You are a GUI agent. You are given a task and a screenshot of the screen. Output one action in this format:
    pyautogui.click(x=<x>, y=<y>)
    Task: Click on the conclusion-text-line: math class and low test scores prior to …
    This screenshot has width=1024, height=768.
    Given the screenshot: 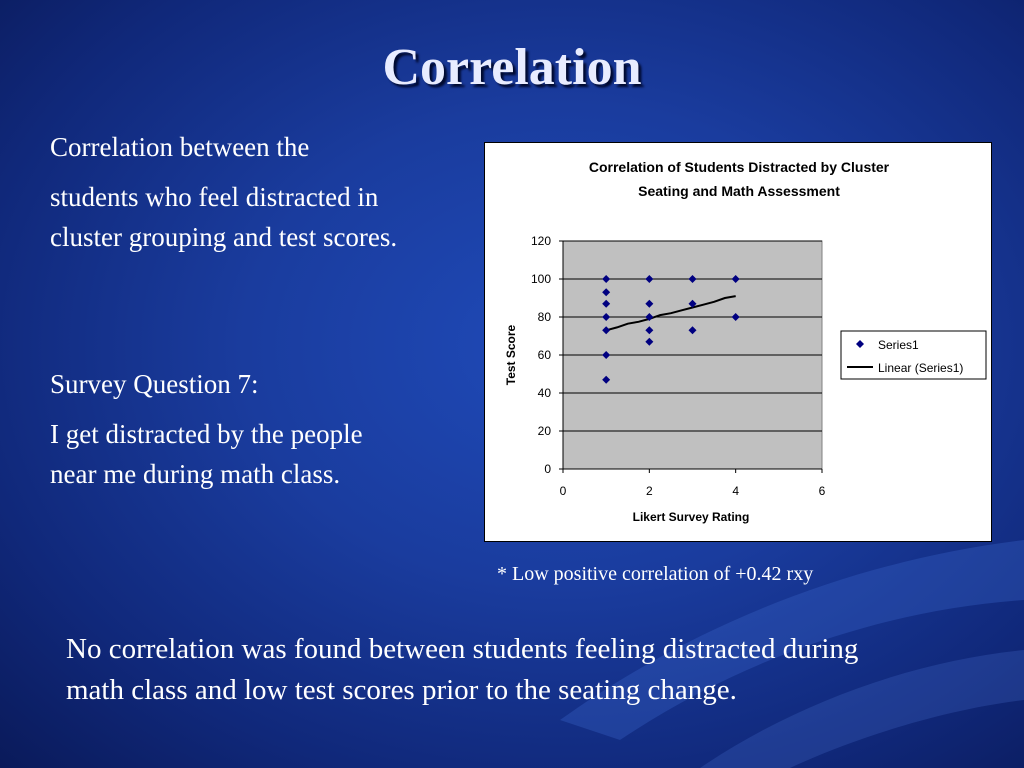 What is the action you would take?
    pyautogui.click(x=401, y=690)
    